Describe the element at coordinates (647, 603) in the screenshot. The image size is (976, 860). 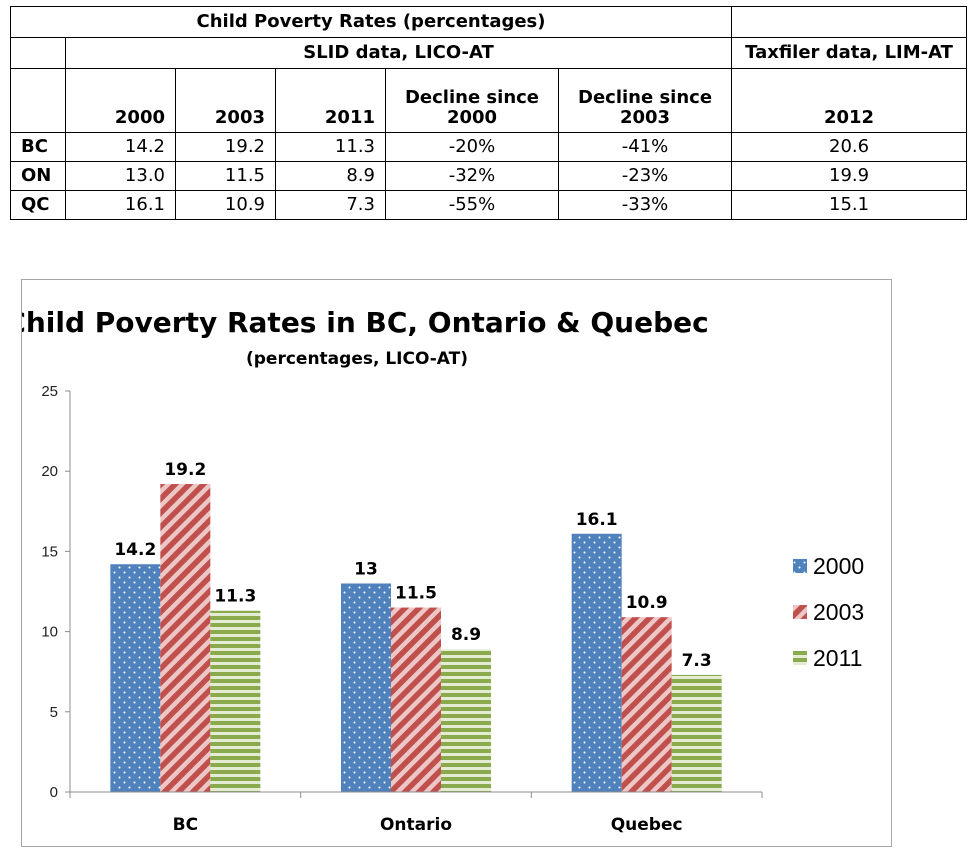
I see `data-label: 10.9` at that location.